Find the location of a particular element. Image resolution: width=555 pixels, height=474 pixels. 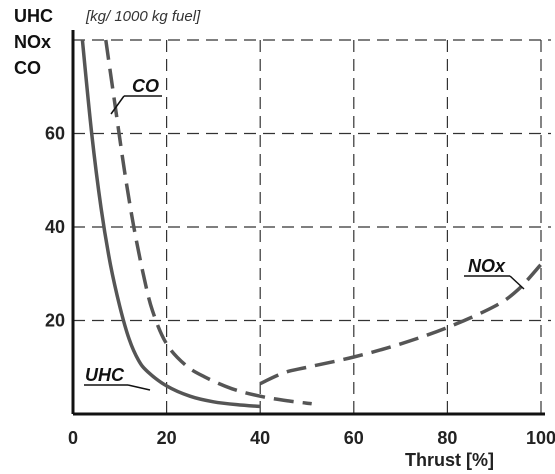

y-tick-label-40: 40 is located at coordinates (55, 227).